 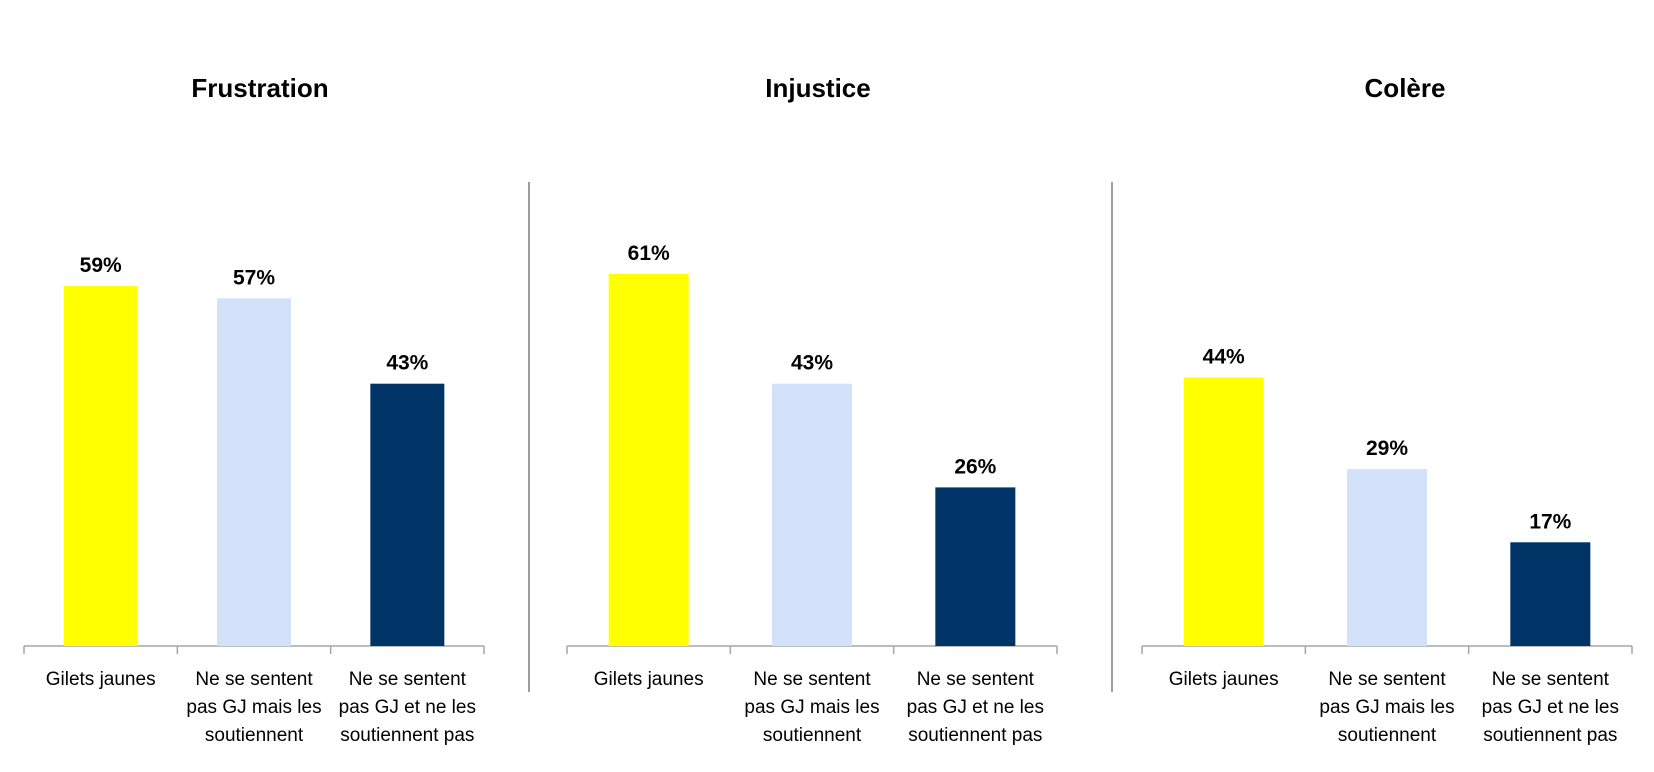 I want to click on tick-label-injustice-gilets-jaunes: Gilets jaunes, so click(x=649, y=679).